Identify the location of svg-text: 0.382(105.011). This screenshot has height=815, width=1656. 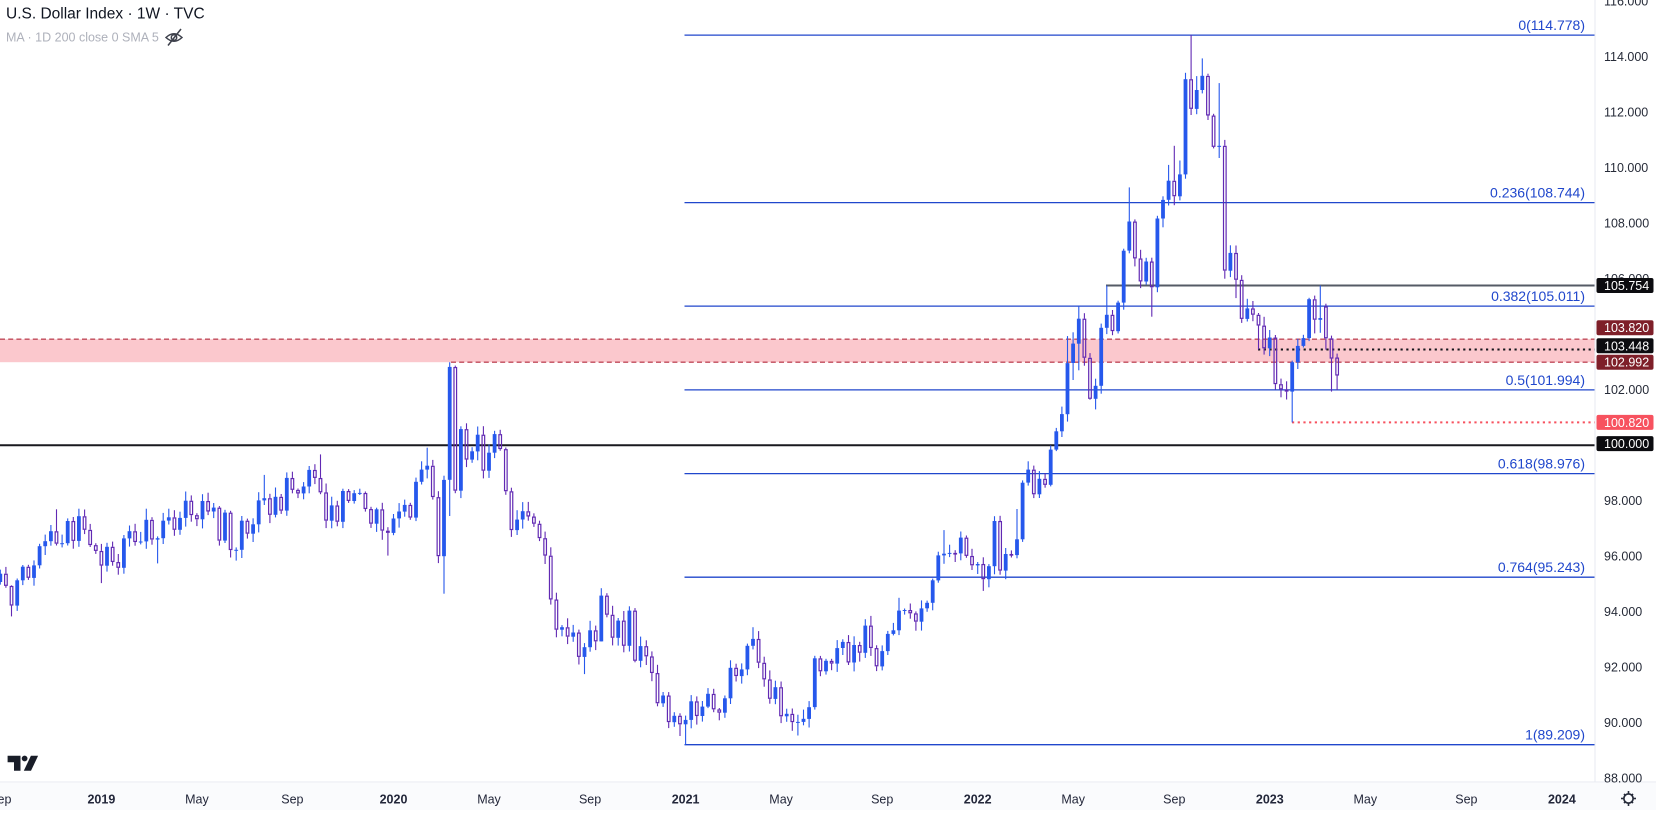
(1538, 296).